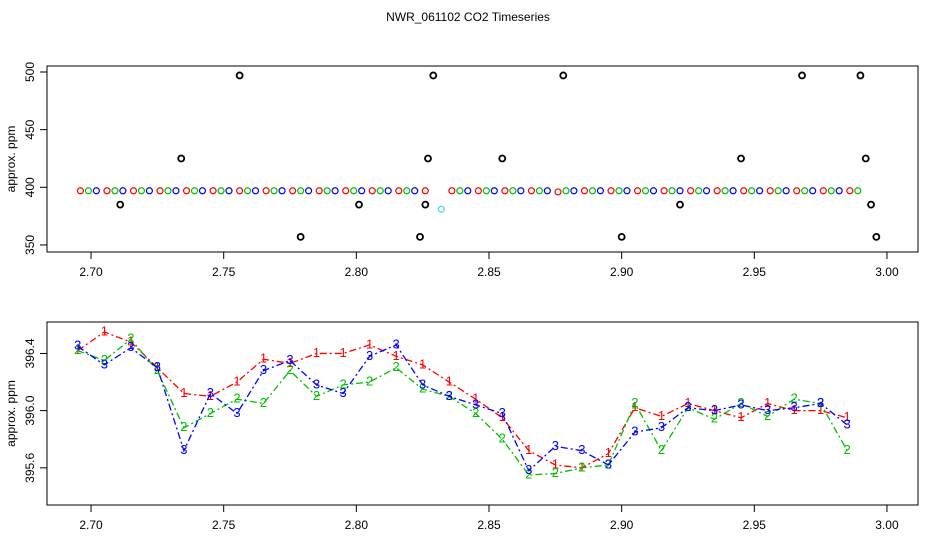 This screenshot has width=936, height=540. I want to click on x-tick-label: 2.70, so click(91, 525).